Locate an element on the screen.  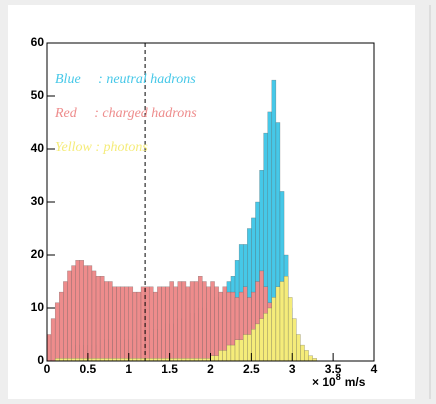
legend-entry: Red : charged hadrons is located at coordinates (125, 113).